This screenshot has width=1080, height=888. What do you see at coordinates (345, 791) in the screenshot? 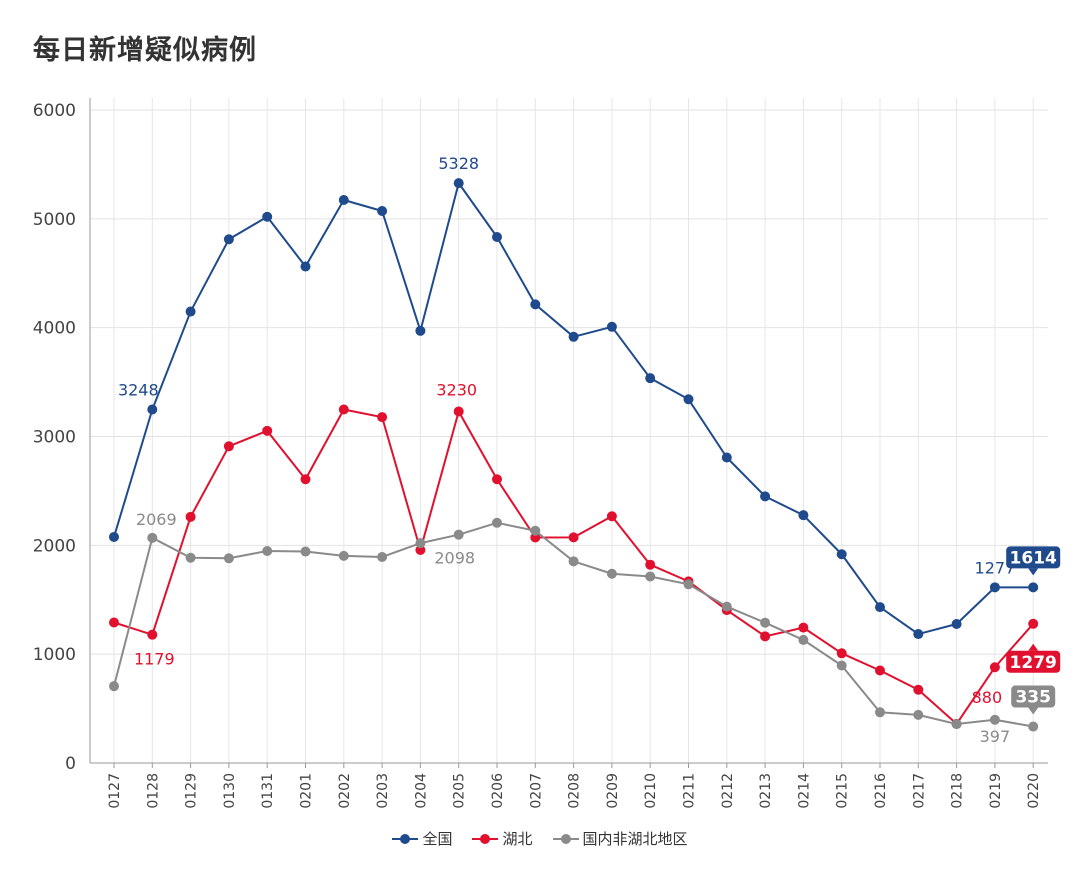
I see `x-tick-label: 0202` at bounding box center [345, 791].